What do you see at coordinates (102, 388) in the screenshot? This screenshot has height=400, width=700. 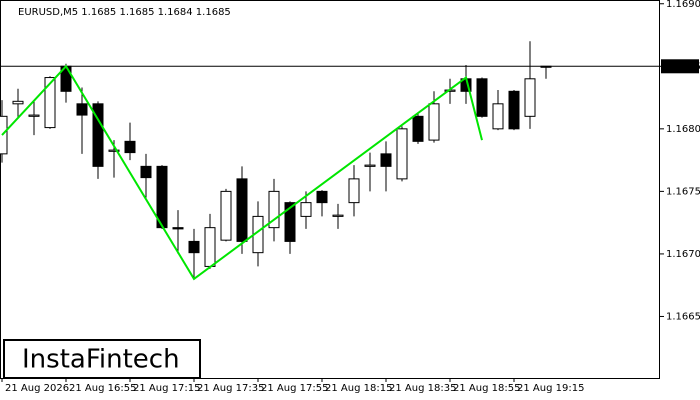 I see `x-tick-label: 21 Aug 16:55` at bounding box center [102, 388].